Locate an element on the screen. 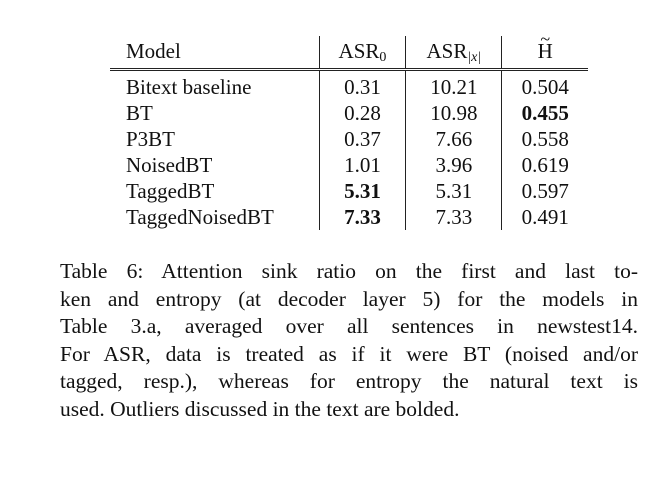  table-header-row: Model ASR0 ASR|x| ~ H is located at coordinates (349, 50).